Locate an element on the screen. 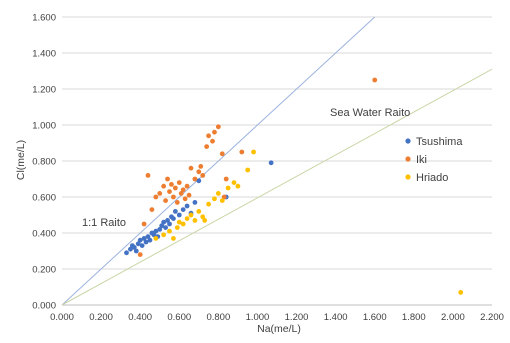  y-tick-label: 1.200 is located at coordinates (44, 90).